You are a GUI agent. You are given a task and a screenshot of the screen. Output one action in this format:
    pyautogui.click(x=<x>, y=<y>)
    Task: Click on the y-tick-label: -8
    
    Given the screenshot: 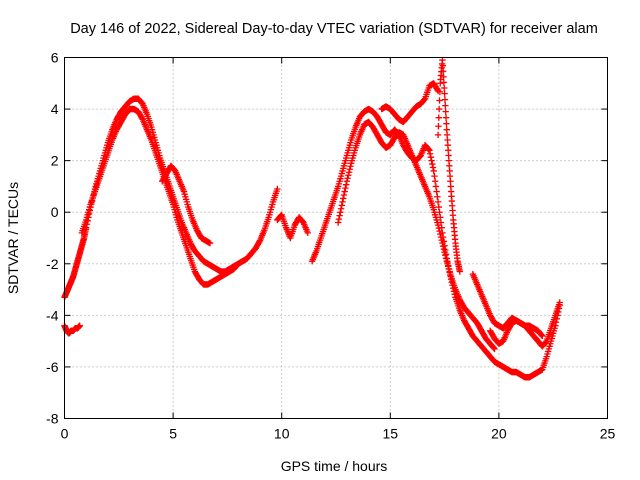 What is the action you would take?
    pyautogui.click(x=52, y=419)
    